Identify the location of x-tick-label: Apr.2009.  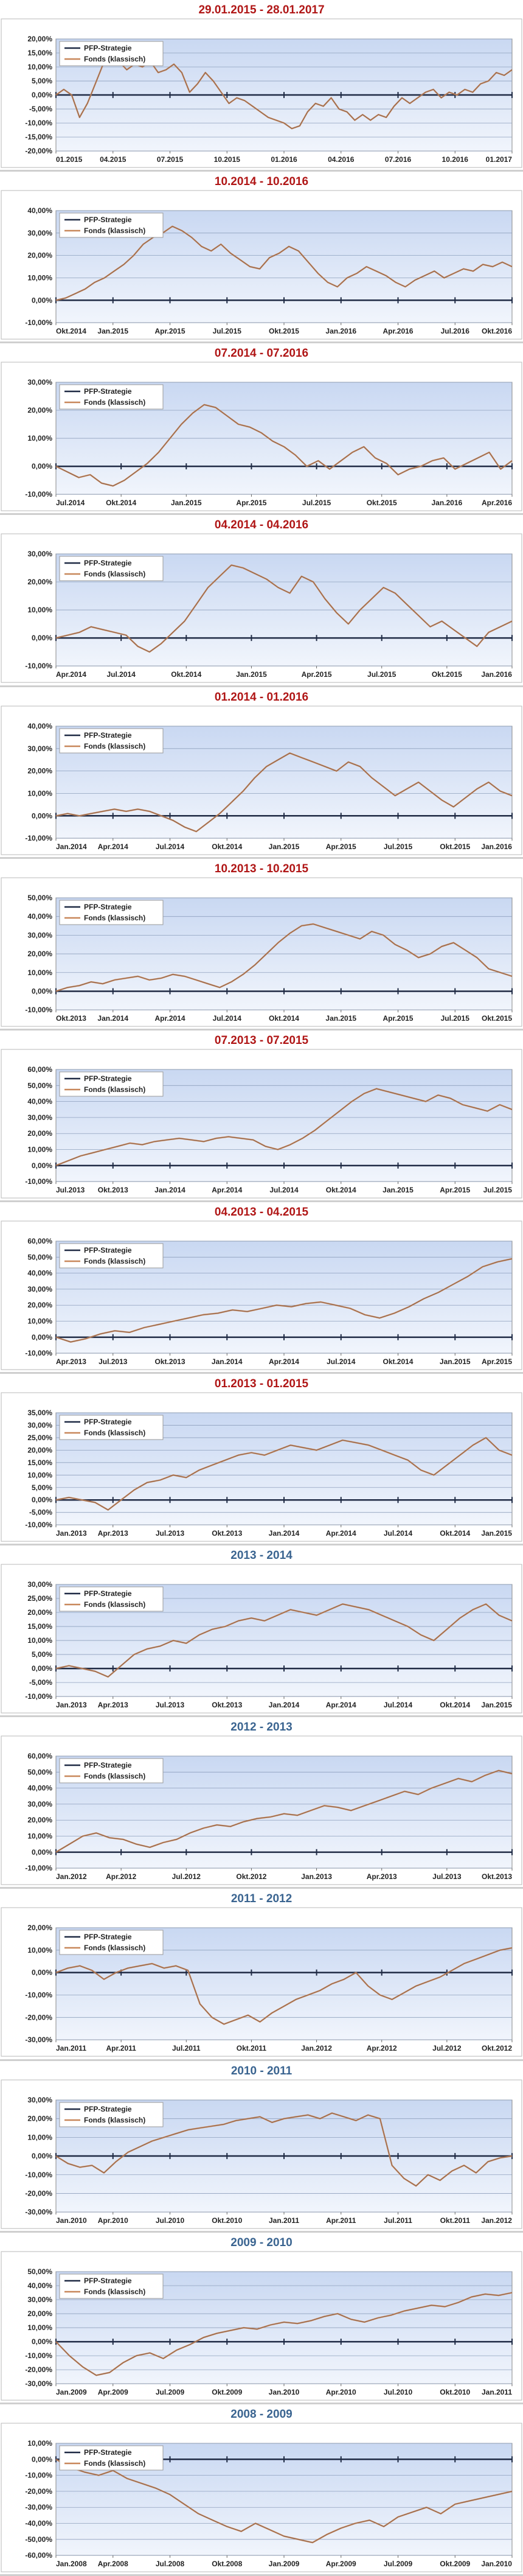
(341, 2564).